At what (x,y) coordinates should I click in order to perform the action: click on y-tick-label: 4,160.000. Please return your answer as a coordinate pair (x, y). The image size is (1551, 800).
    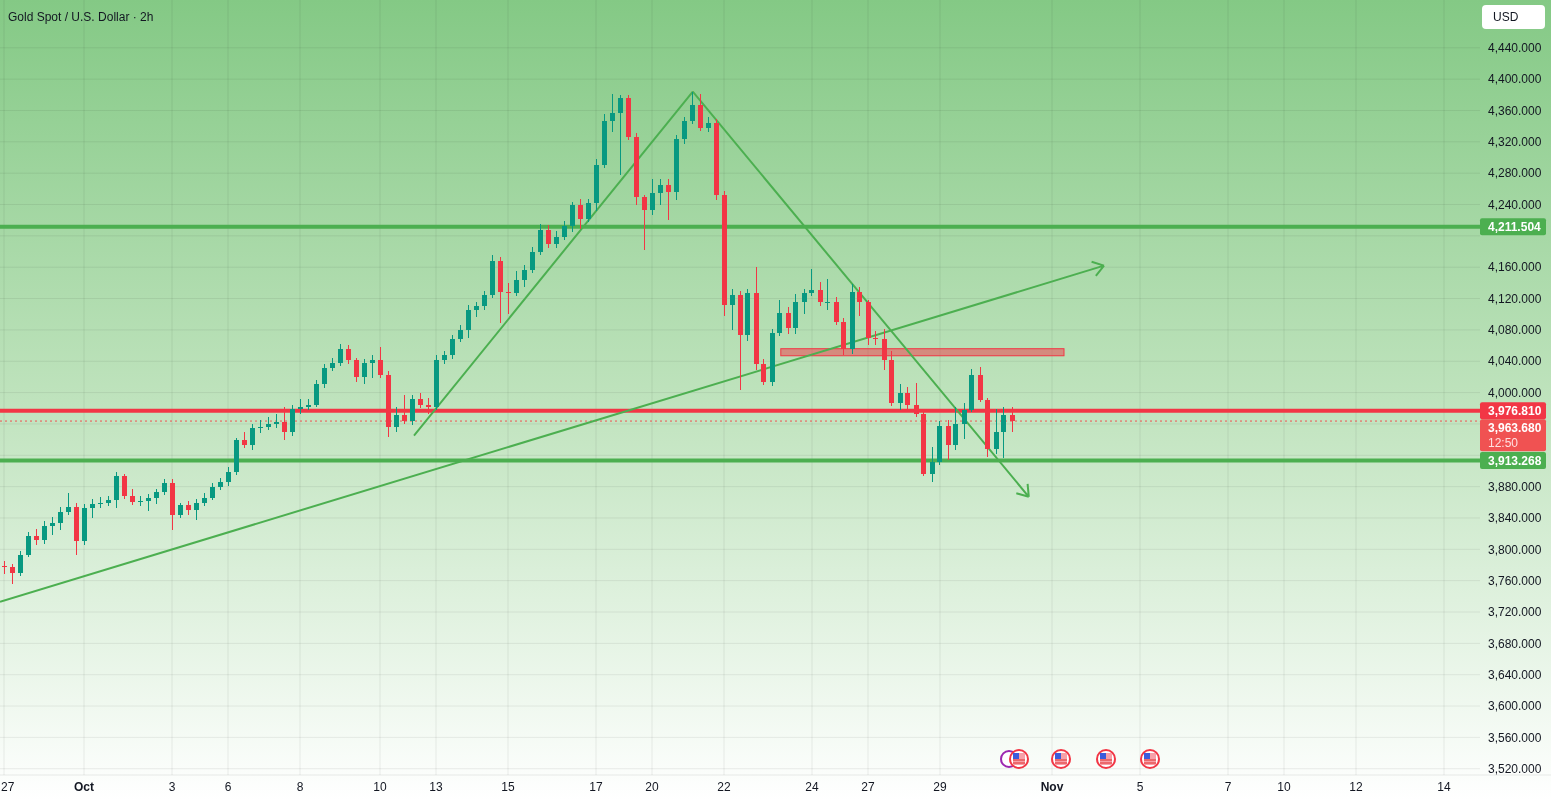
    Looking at the image, I should click on (1515, 267).